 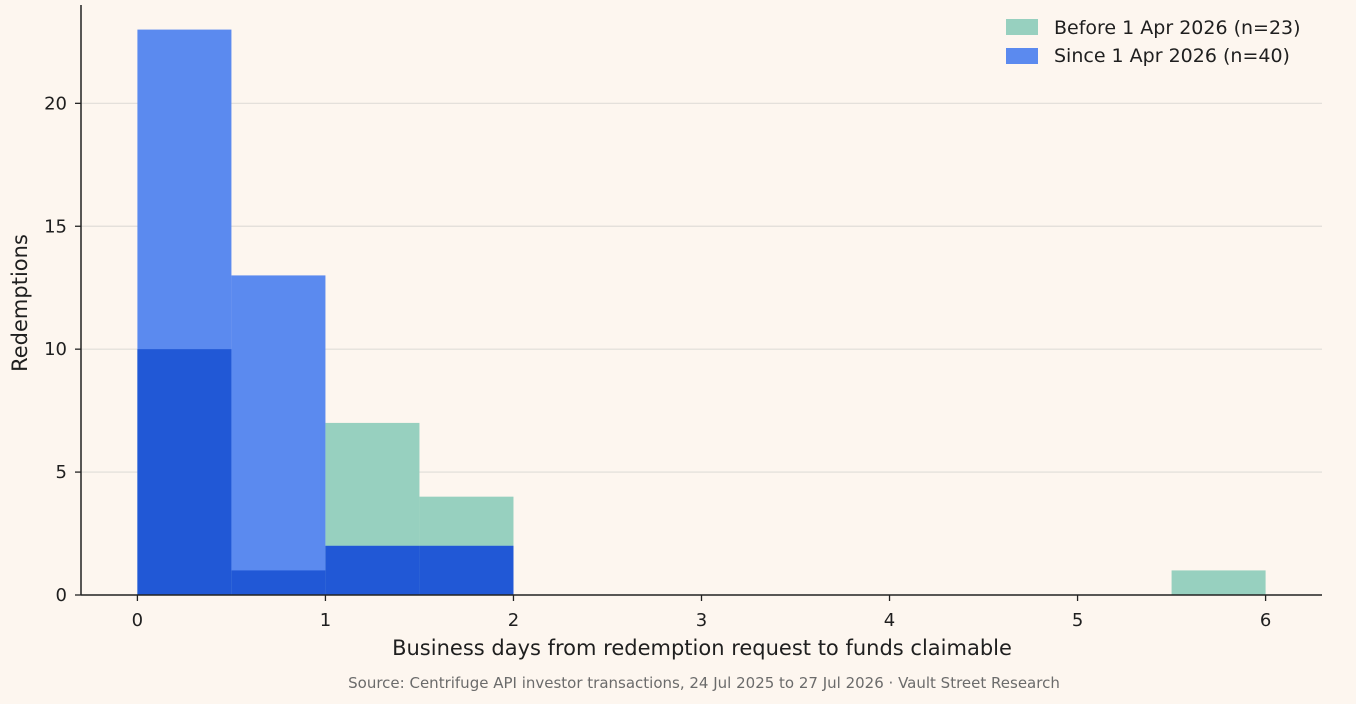 What do you see at coordinates (513, 620) in the screenshot?
I see `x-tick-label-2: 2` at bounding box center [513, 620].